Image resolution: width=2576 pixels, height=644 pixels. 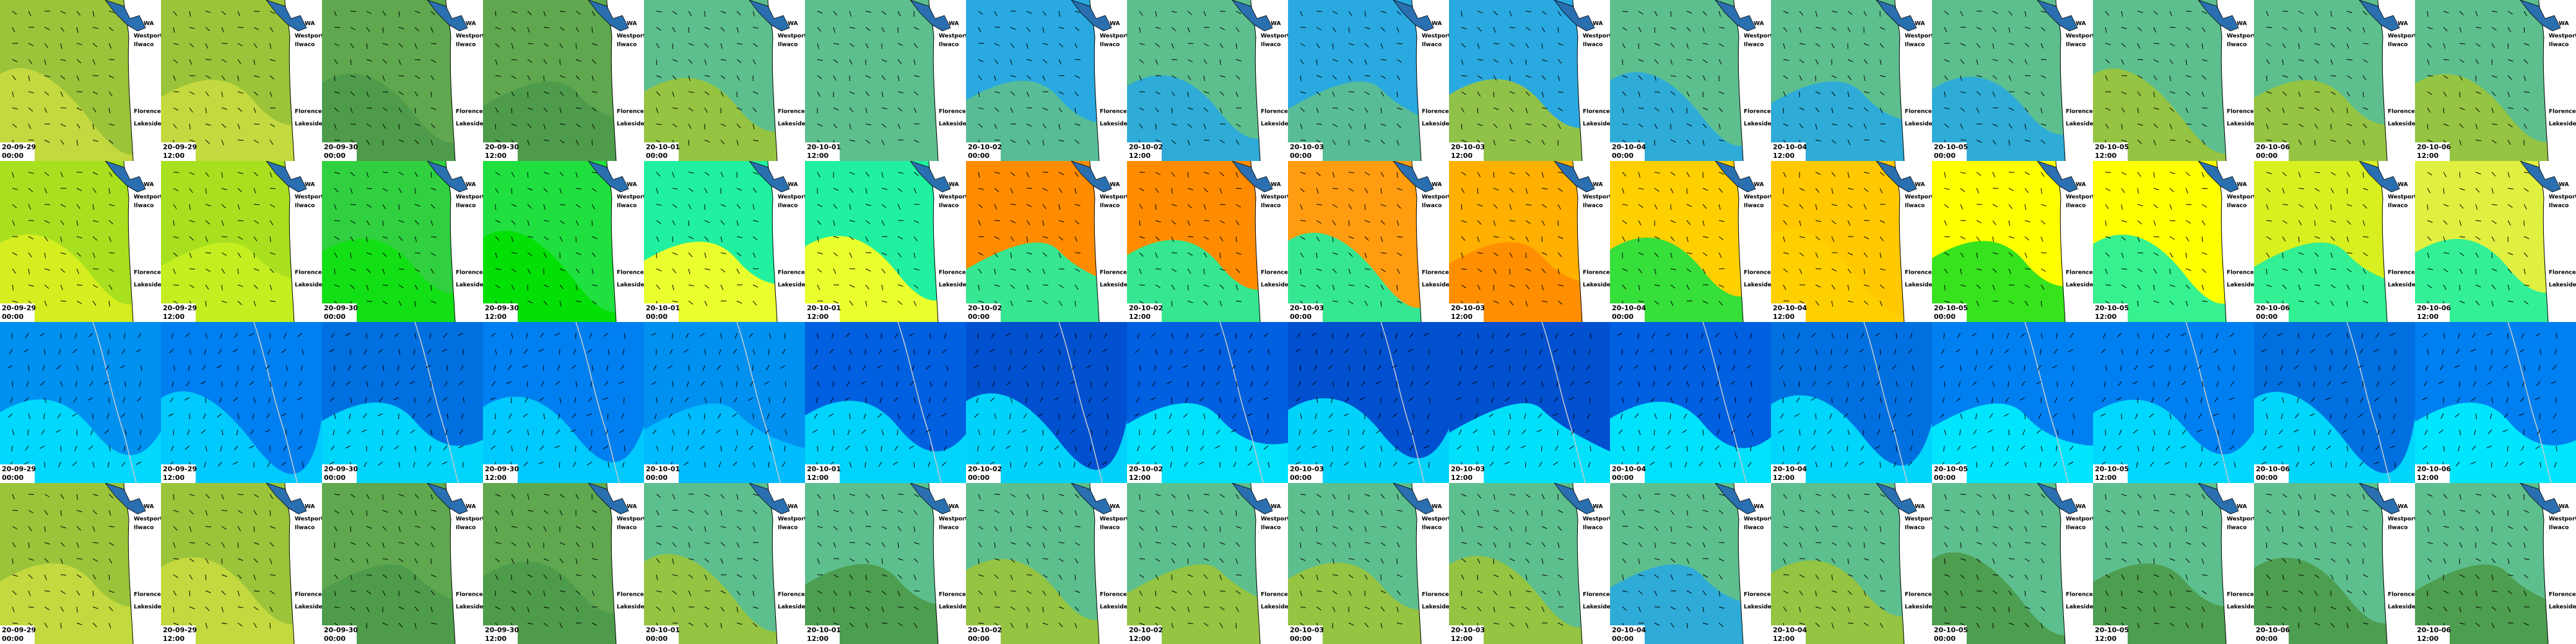 What do you see at coordinates (1466, 312) in the screenshot?
I see `label-box` at bounding box center [1466, 312].